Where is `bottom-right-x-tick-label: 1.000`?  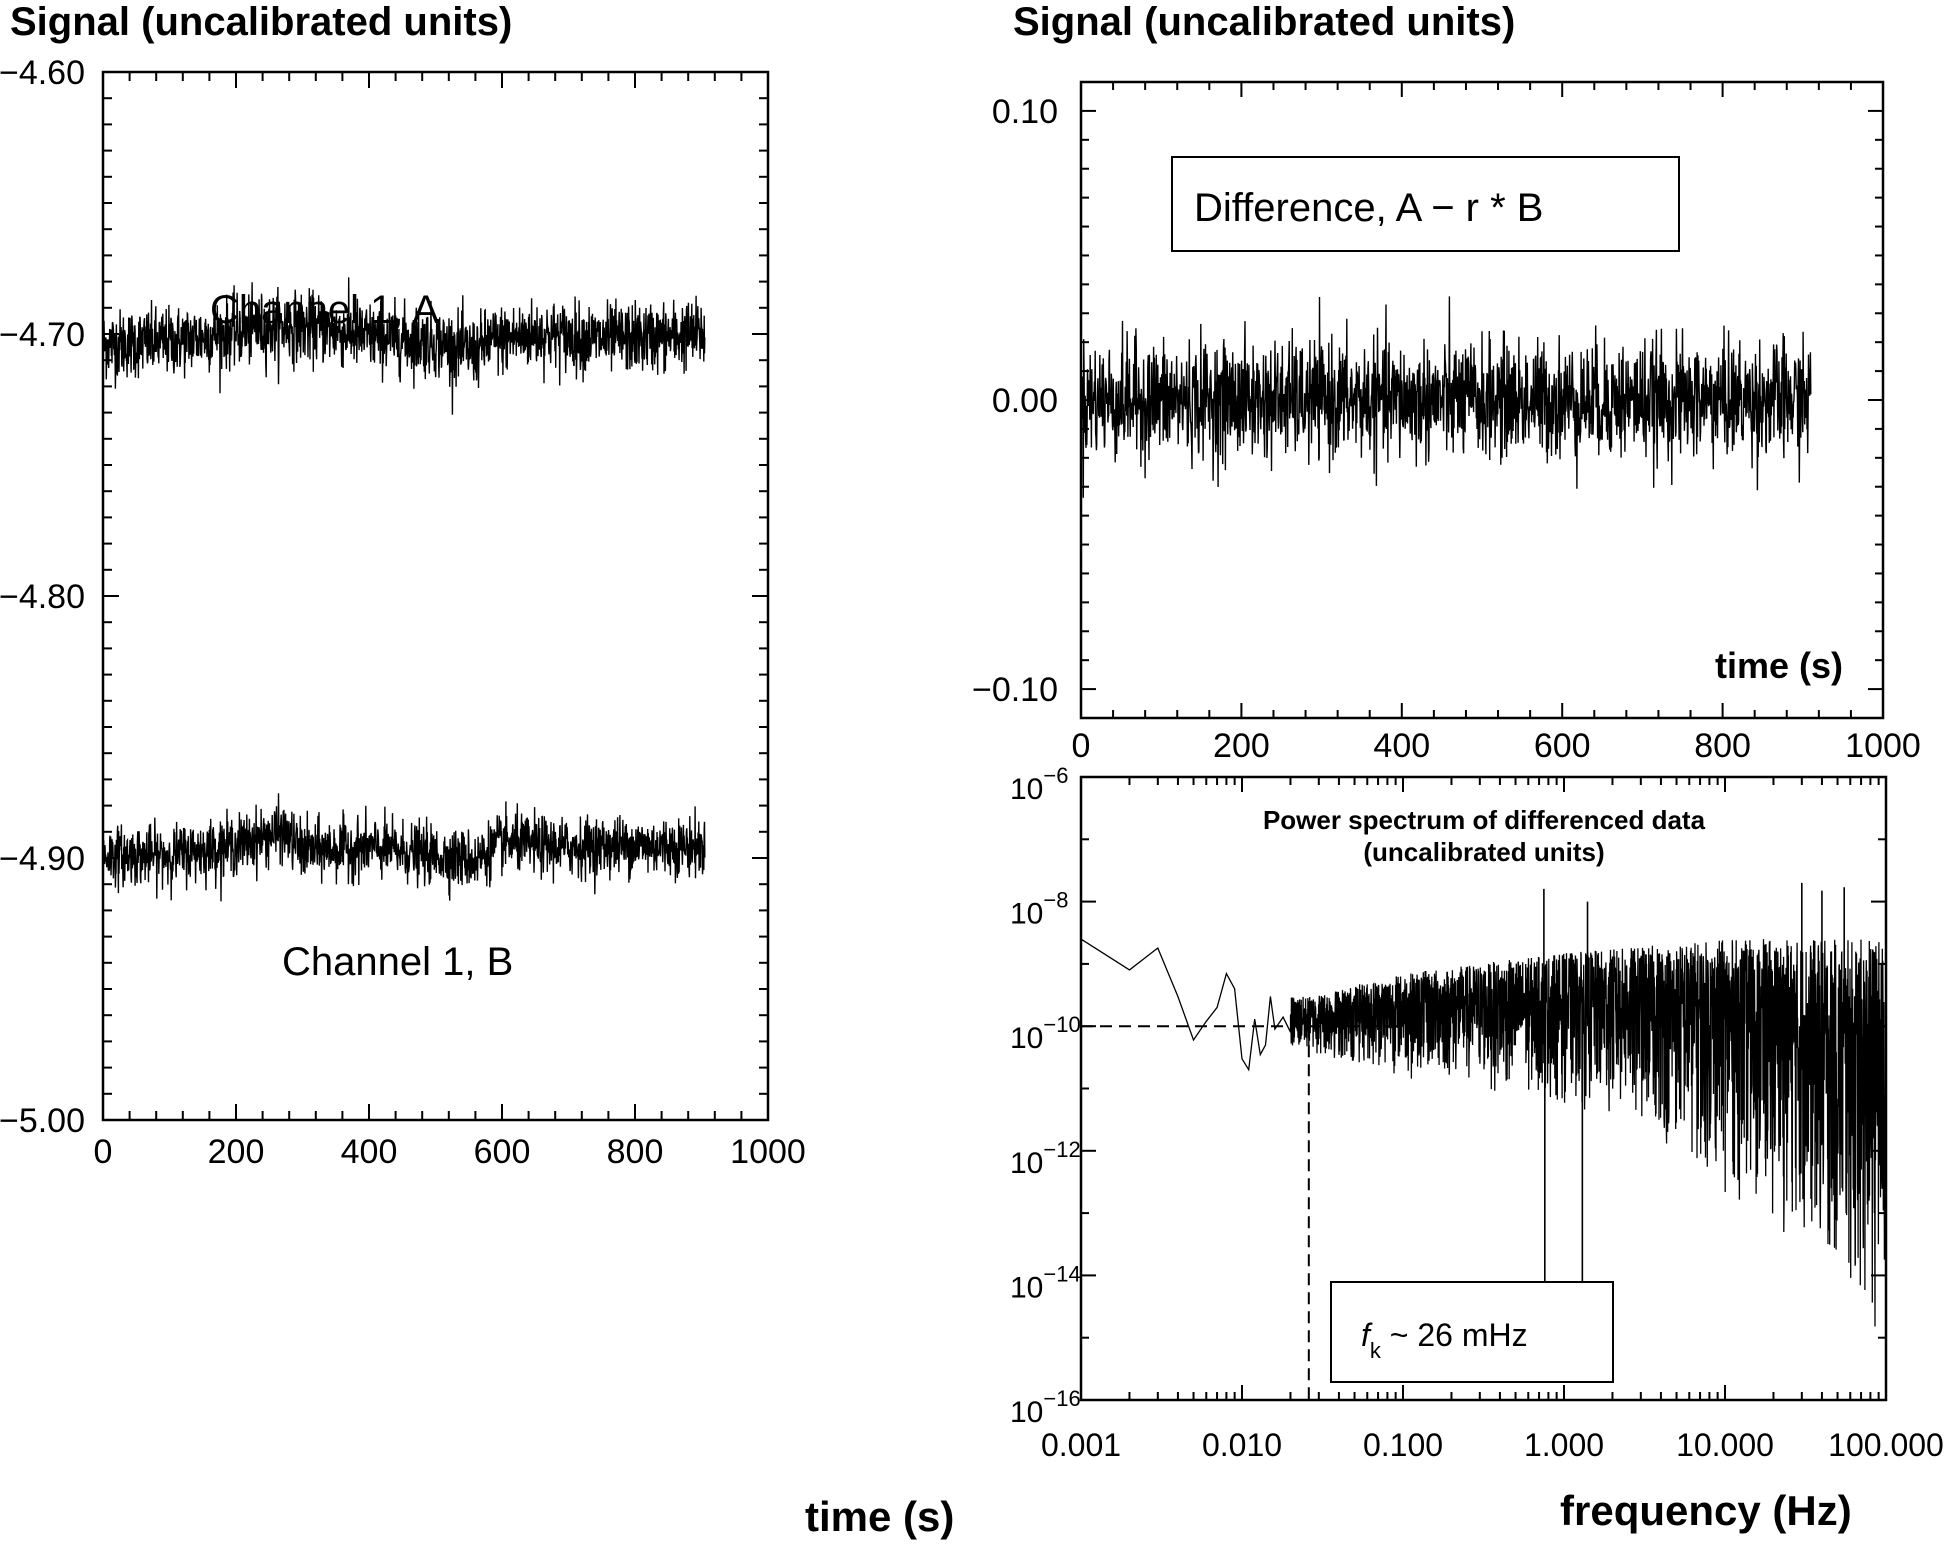 bottom-right-x-tick-label: 1.000 is located at coordinates (1564, 1445).